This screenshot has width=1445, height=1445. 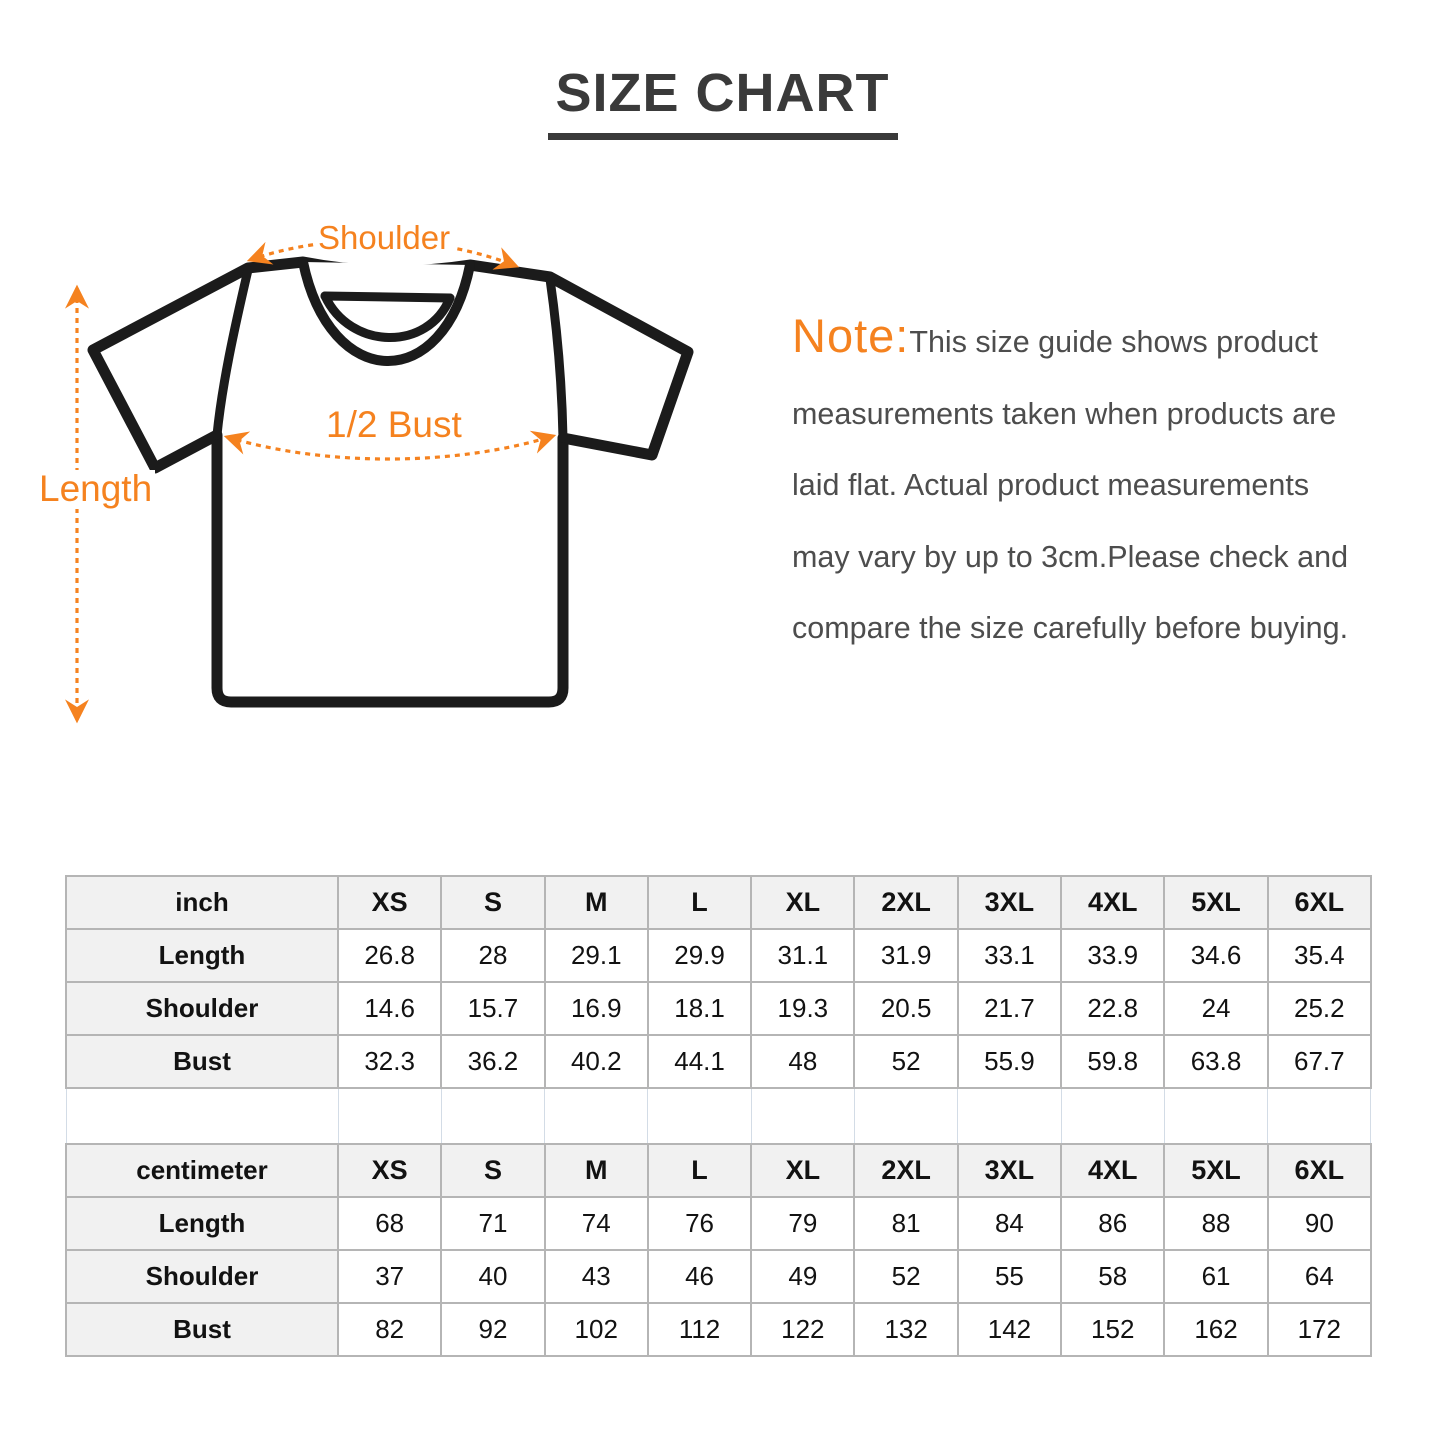 What do you see at coordinates (1319, 1276) in the screenshot?
I see `value-cell: 64` at bounding box center [1319, 1276].